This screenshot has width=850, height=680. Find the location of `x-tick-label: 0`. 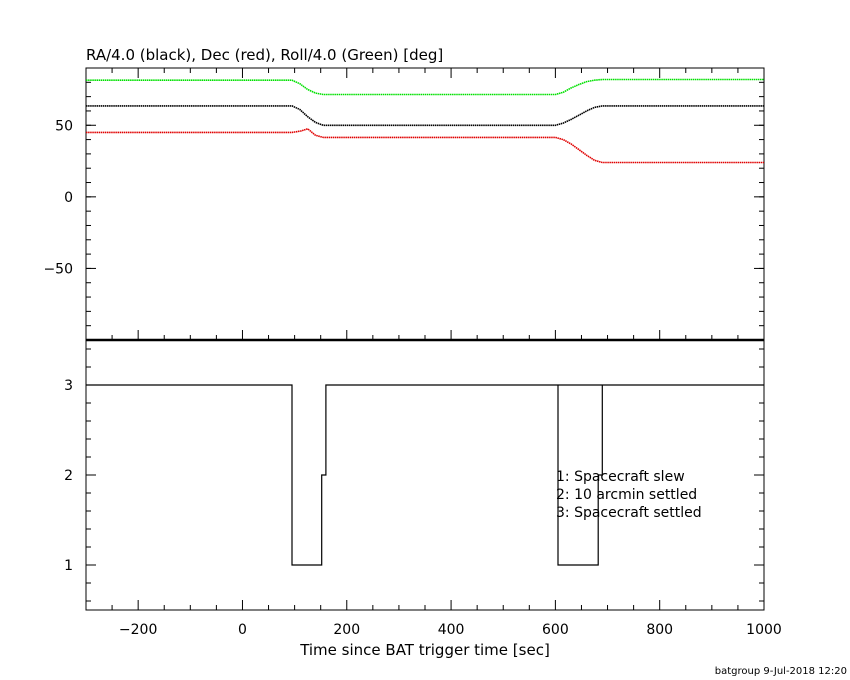

x-tick-label: 0 is located at coordinates (242, 630).